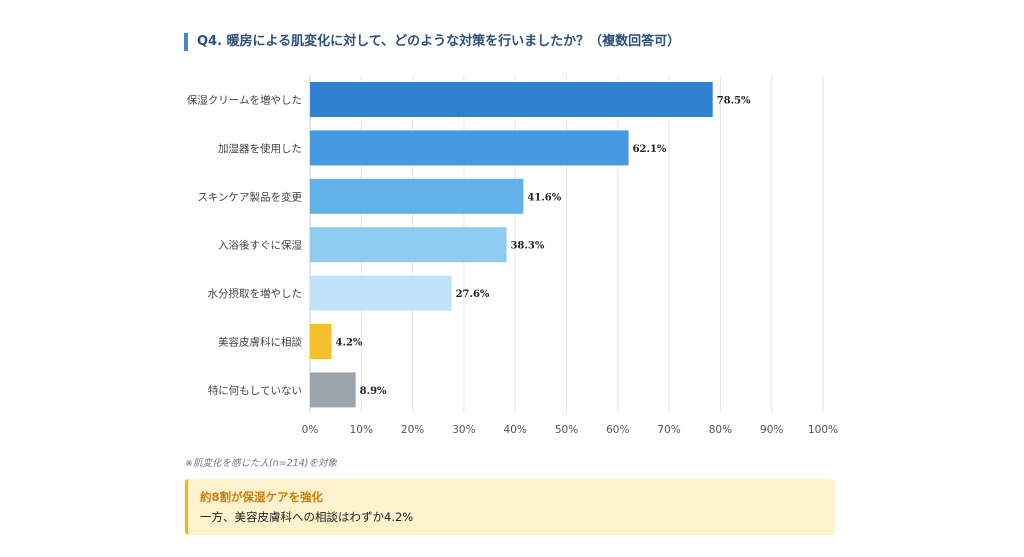  Describe the element at coordinates (373, 391) in the screenshot. I see `data-label: 8.9%` at that location.